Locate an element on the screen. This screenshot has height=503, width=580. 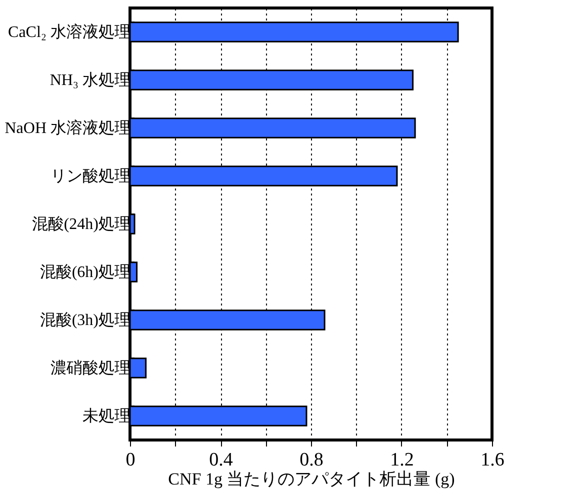
x-tick-label: 0 is located at coordinates (131, 460).